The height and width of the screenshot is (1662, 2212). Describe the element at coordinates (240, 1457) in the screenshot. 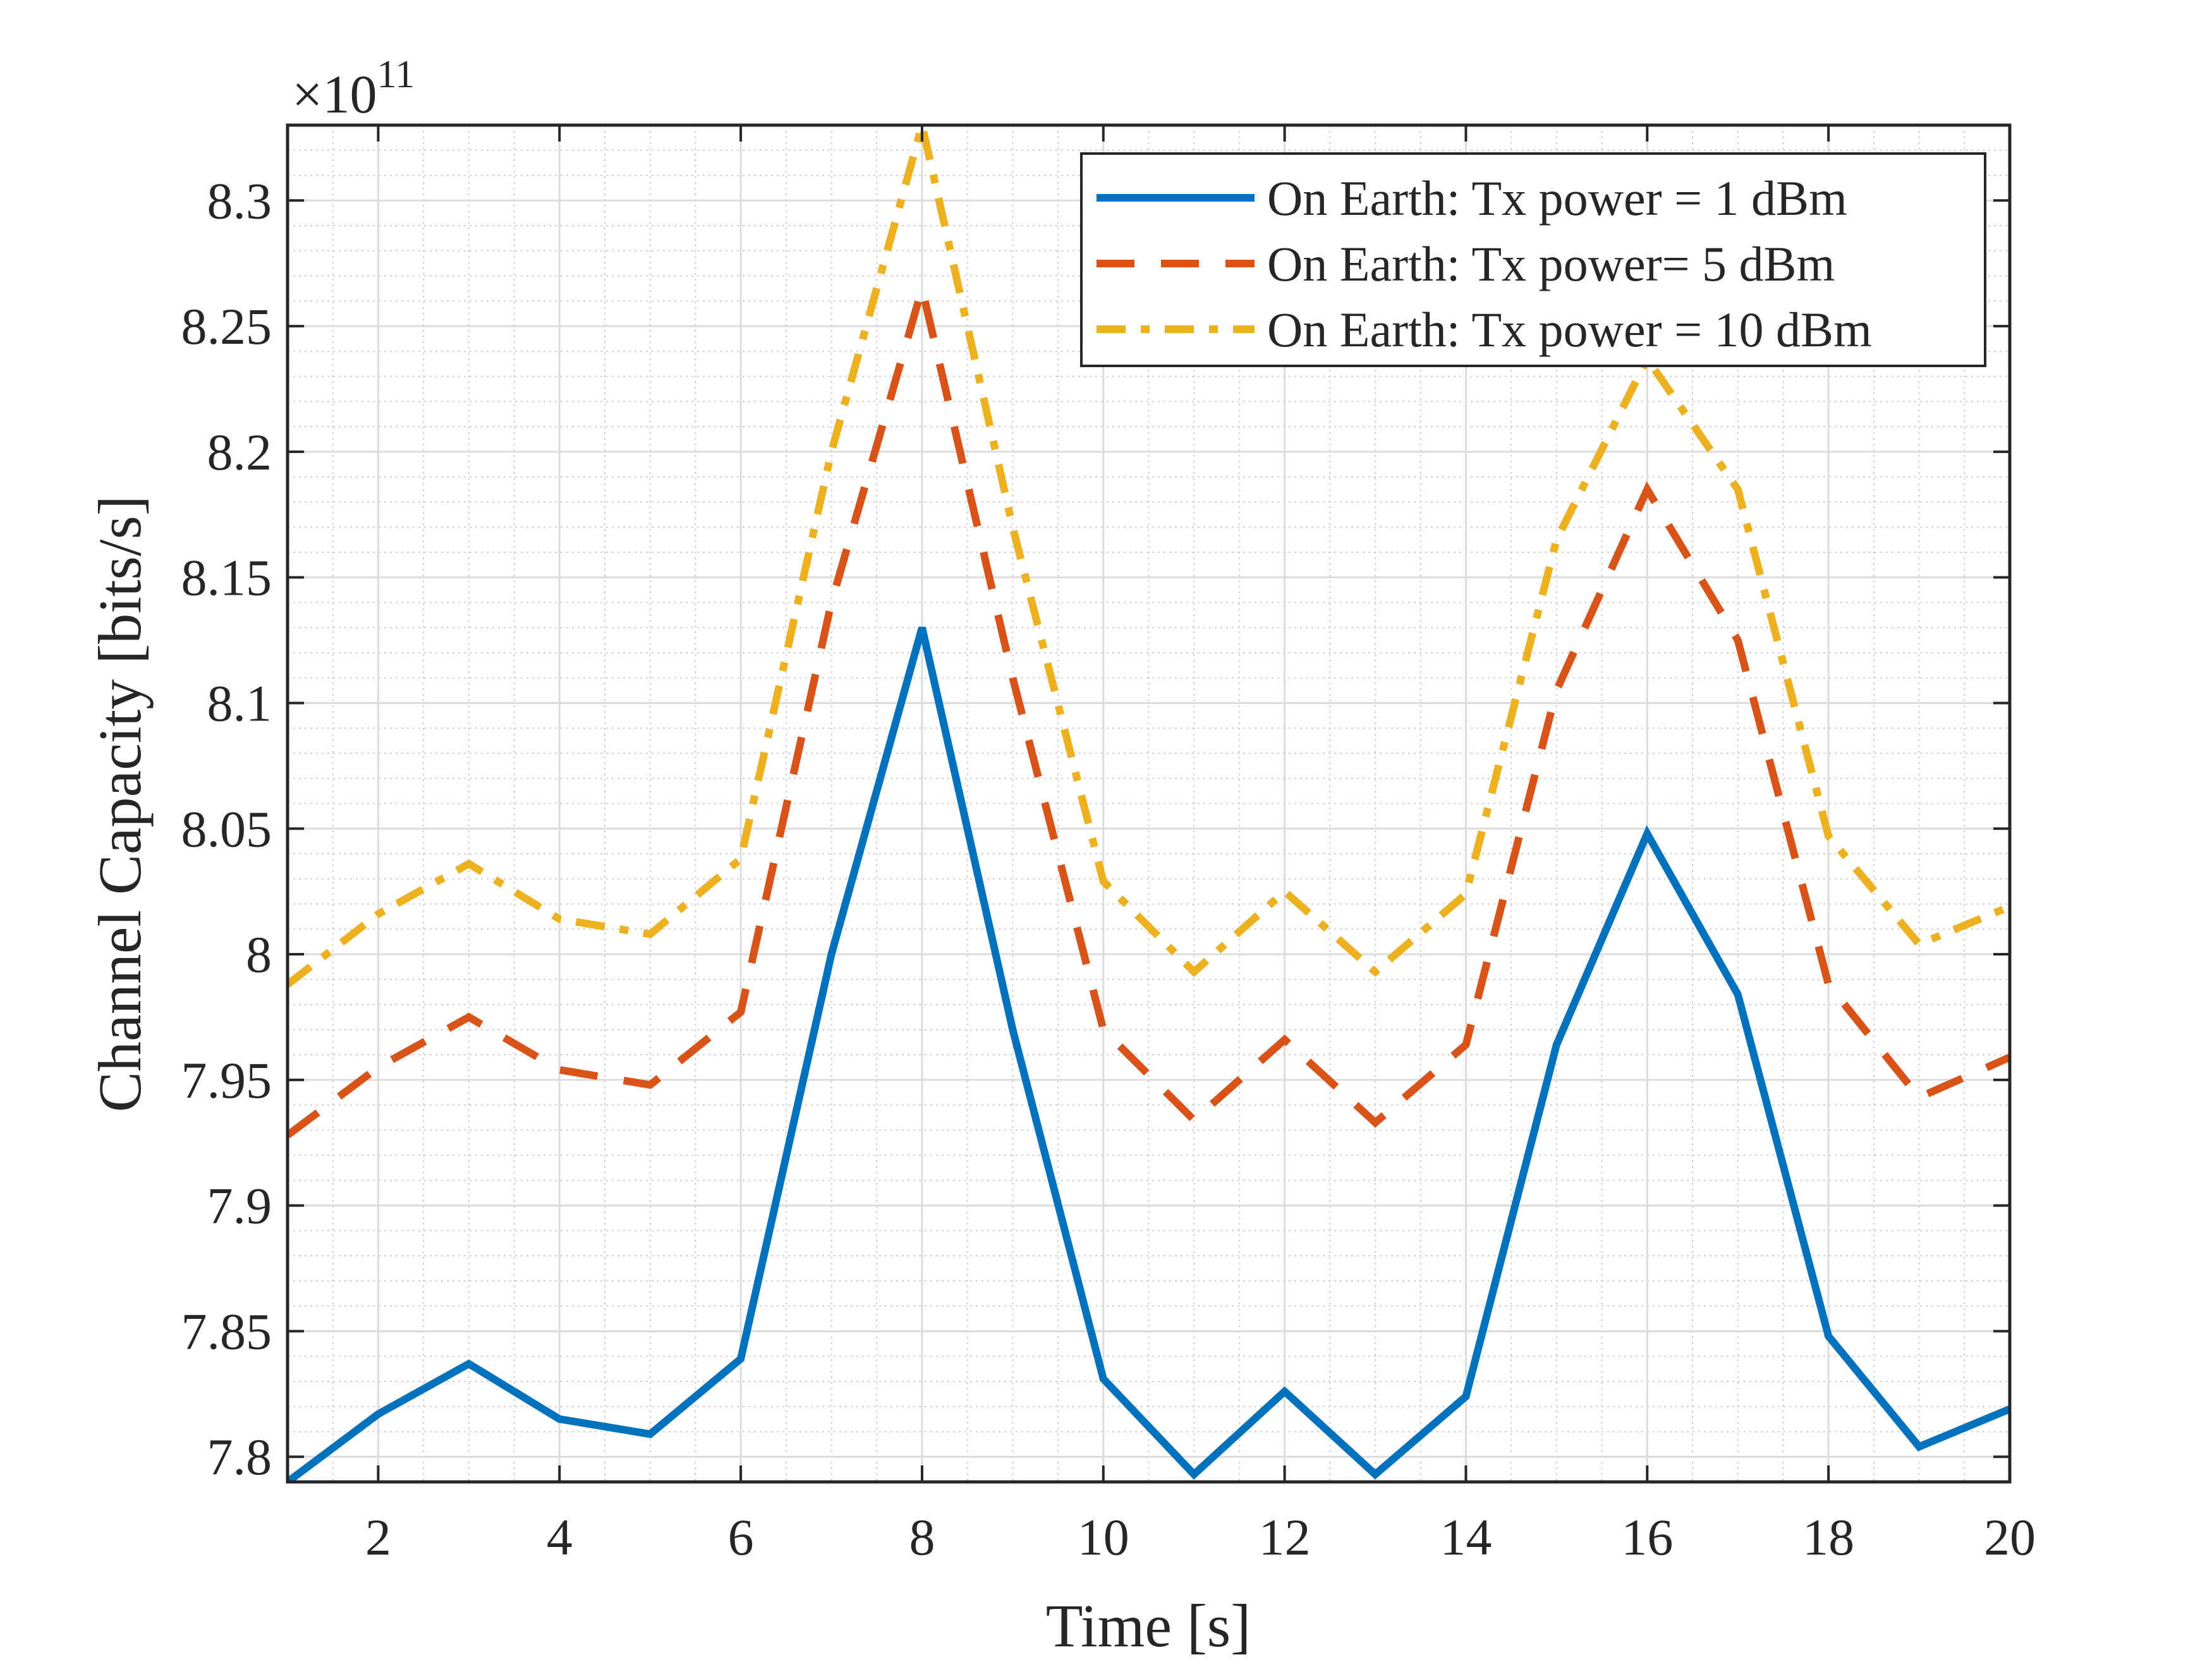

I see `y-tick-label: 7.8` at that location.